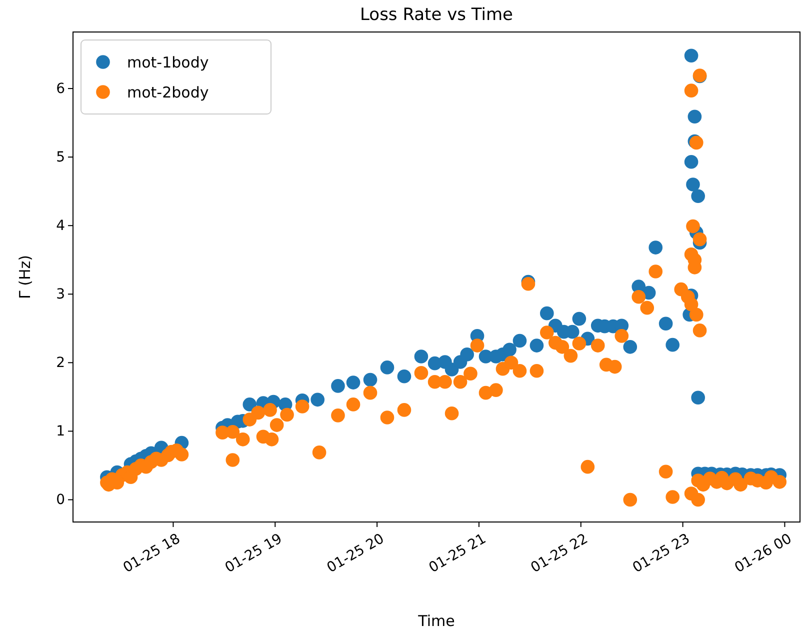 This screenshot has width=807, height=636. I want to click on legend-label: mot-2body, so click(168, 92).